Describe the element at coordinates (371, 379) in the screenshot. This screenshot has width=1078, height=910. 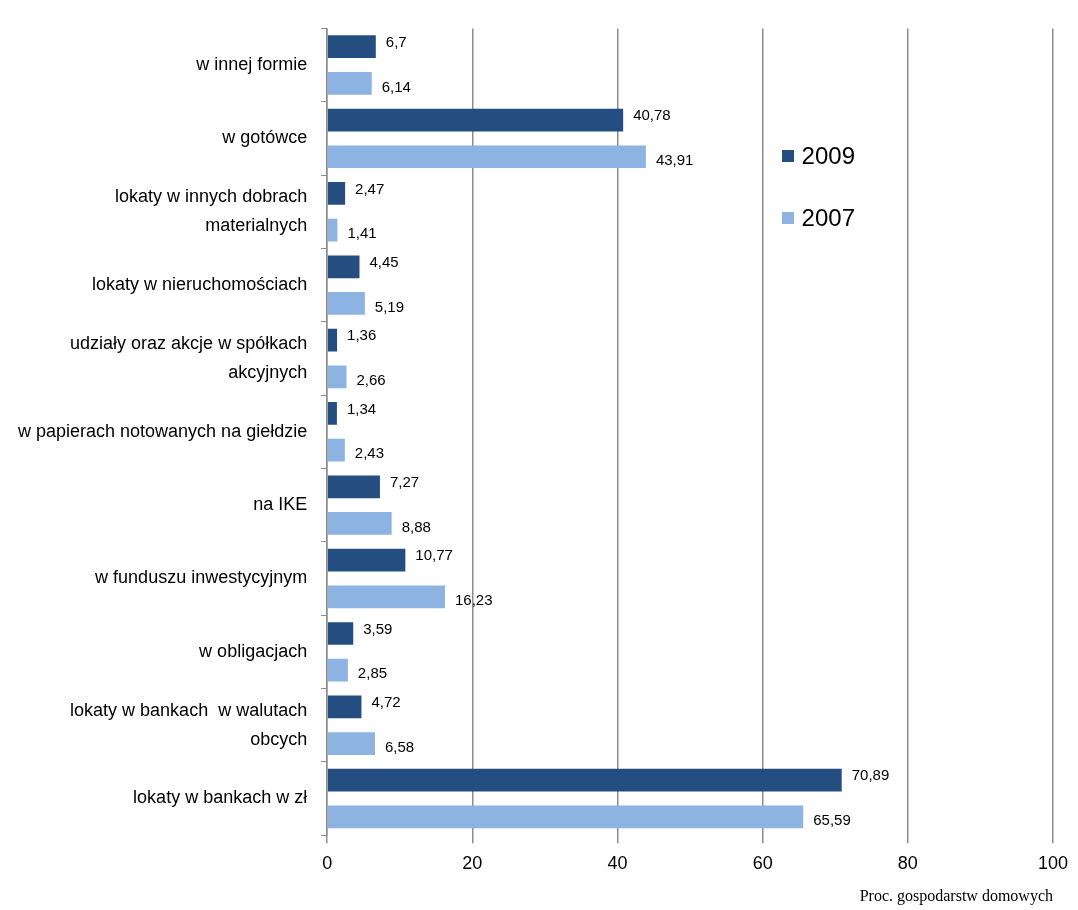
I see `data-label: 2,66` at that location.